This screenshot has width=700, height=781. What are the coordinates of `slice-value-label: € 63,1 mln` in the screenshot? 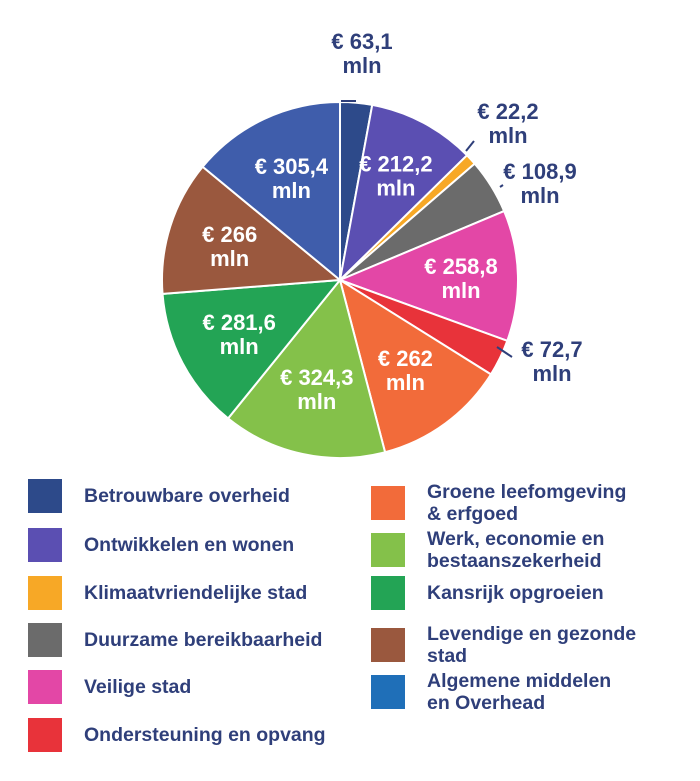 It's located at (361, 53).